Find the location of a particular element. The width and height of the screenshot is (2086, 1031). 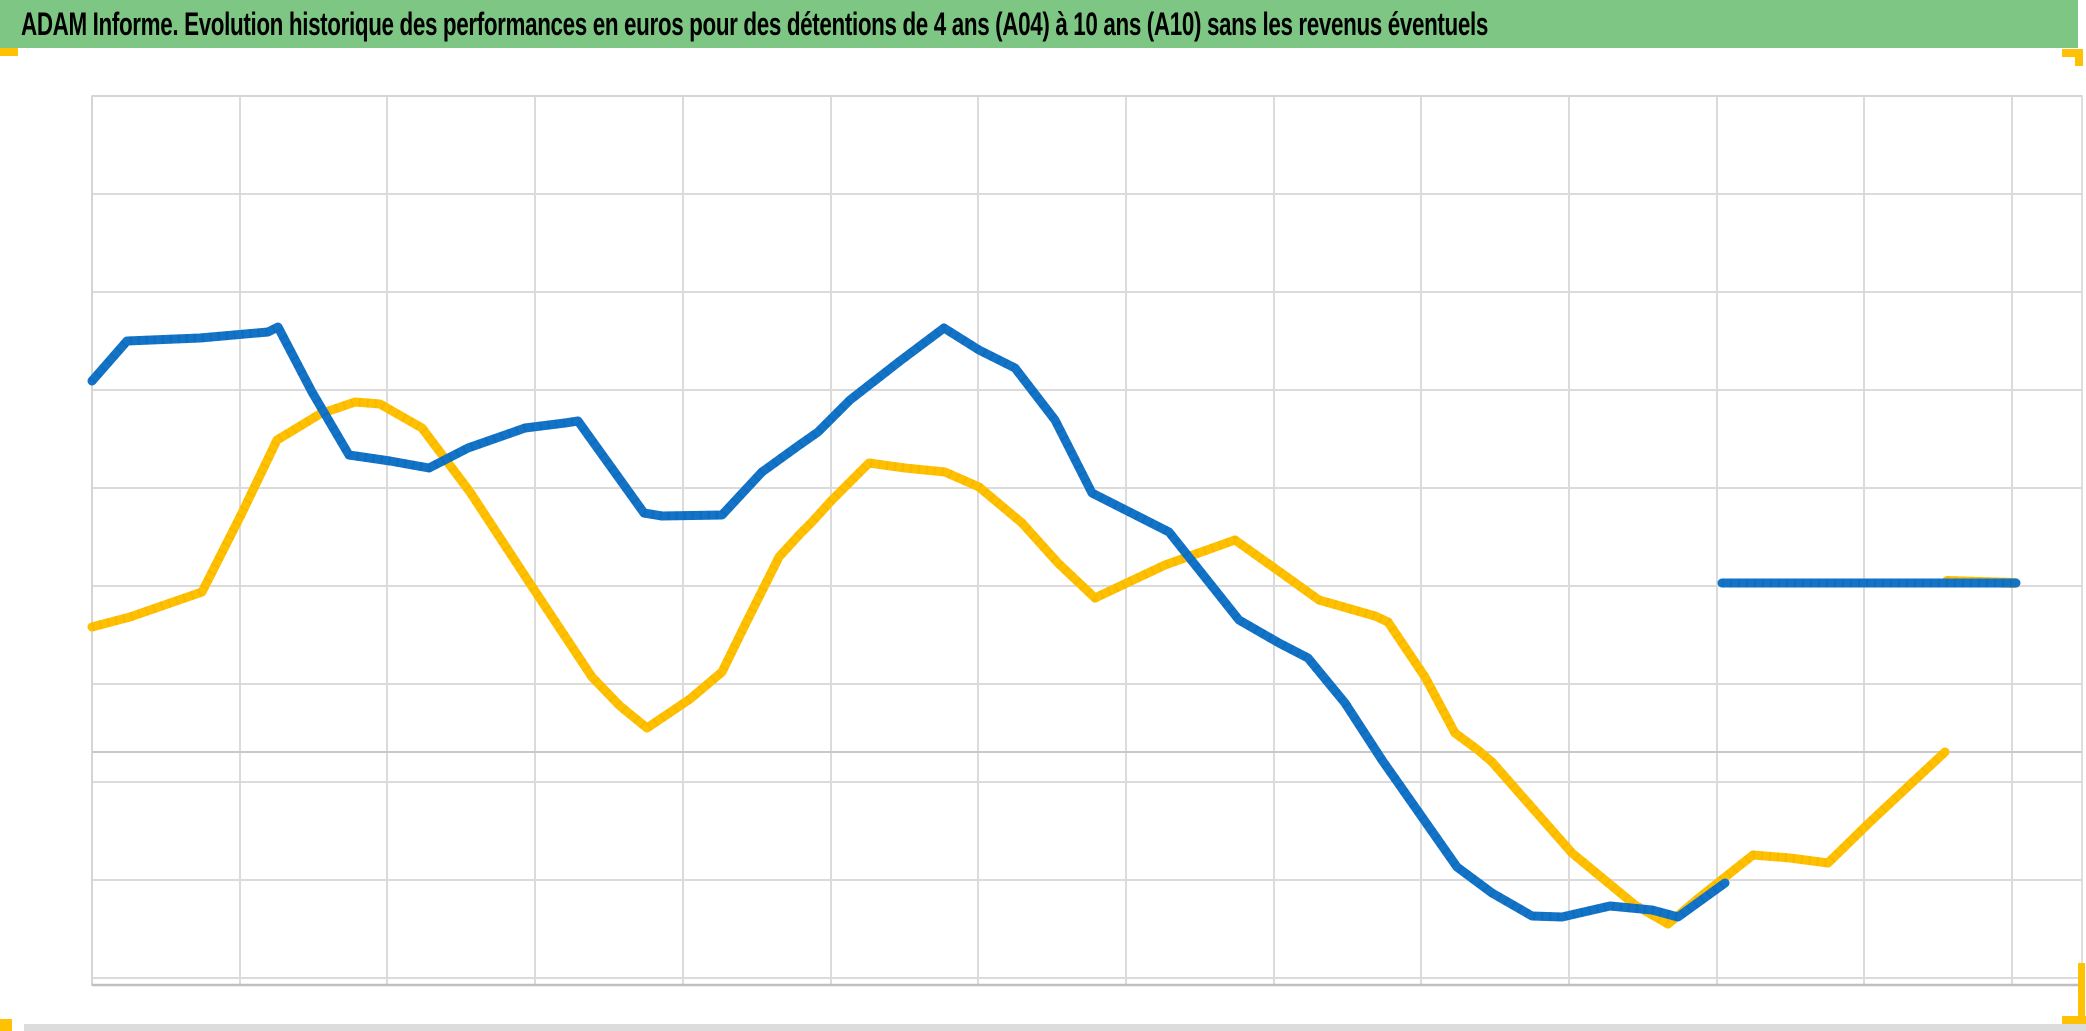

selection-handle-bottom-left is located at coordinates (6, 1025).